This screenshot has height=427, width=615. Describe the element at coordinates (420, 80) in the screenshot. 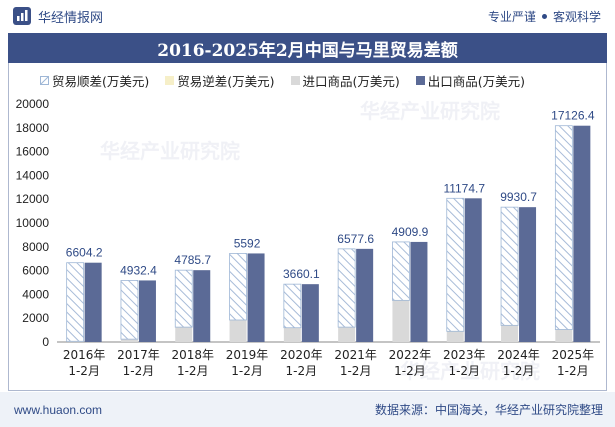

I see `legend-swatch-export` at that location.